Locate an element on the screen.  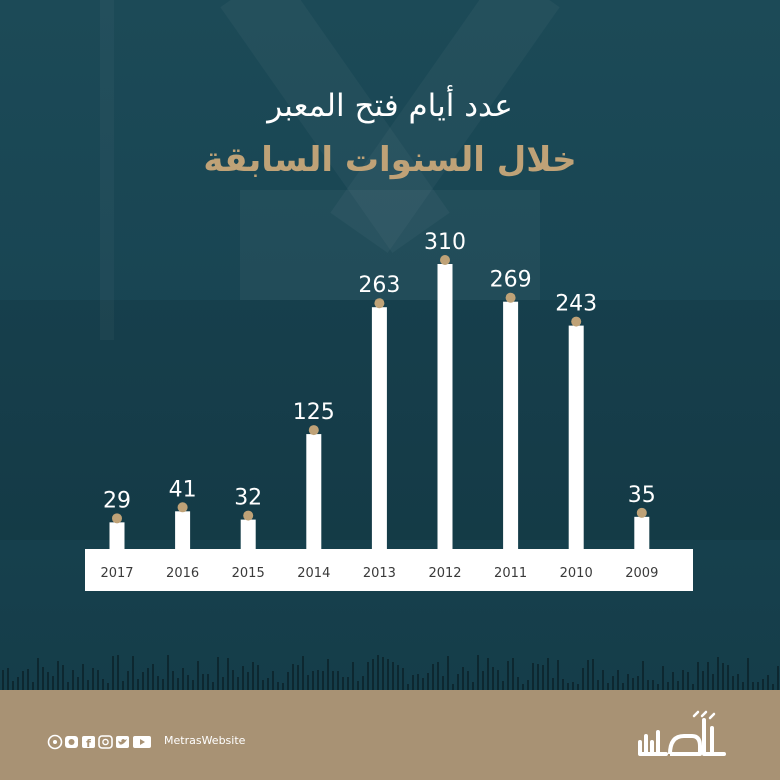
data-label-2009: 35 is located at coordinates (642, 495).